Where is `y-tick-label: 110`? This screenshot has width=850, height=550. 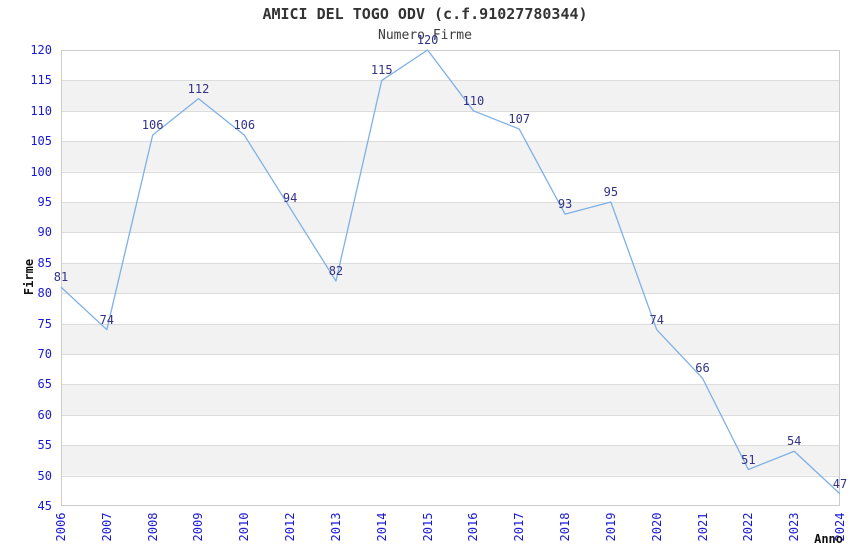
y-tick-label: 110 is located at coordinates (41, 110).